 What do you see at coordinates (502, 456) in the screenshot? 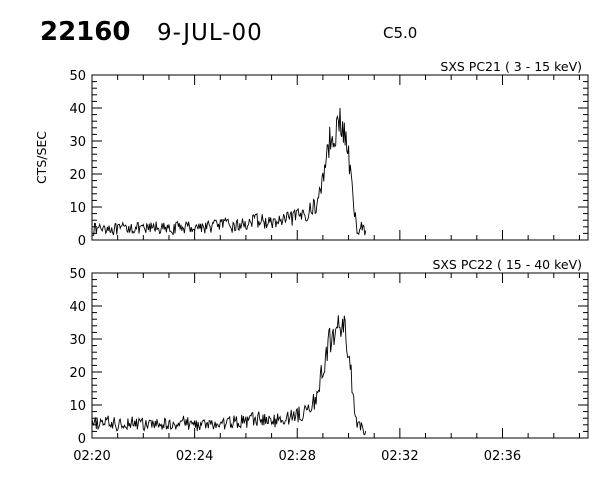
I see `x-tick-label: 02:36` at bounding box center [502, 456].